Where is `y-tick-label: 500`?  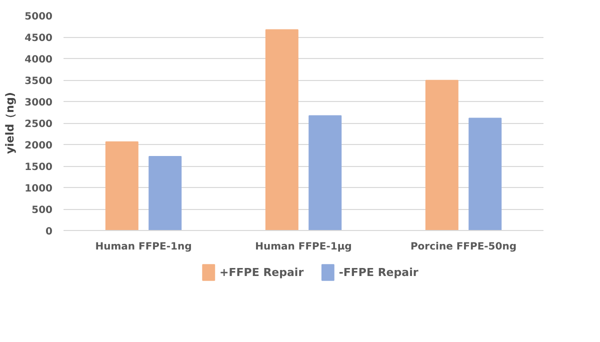 y-tick-label: 500 is located at coordinates (42, 210).